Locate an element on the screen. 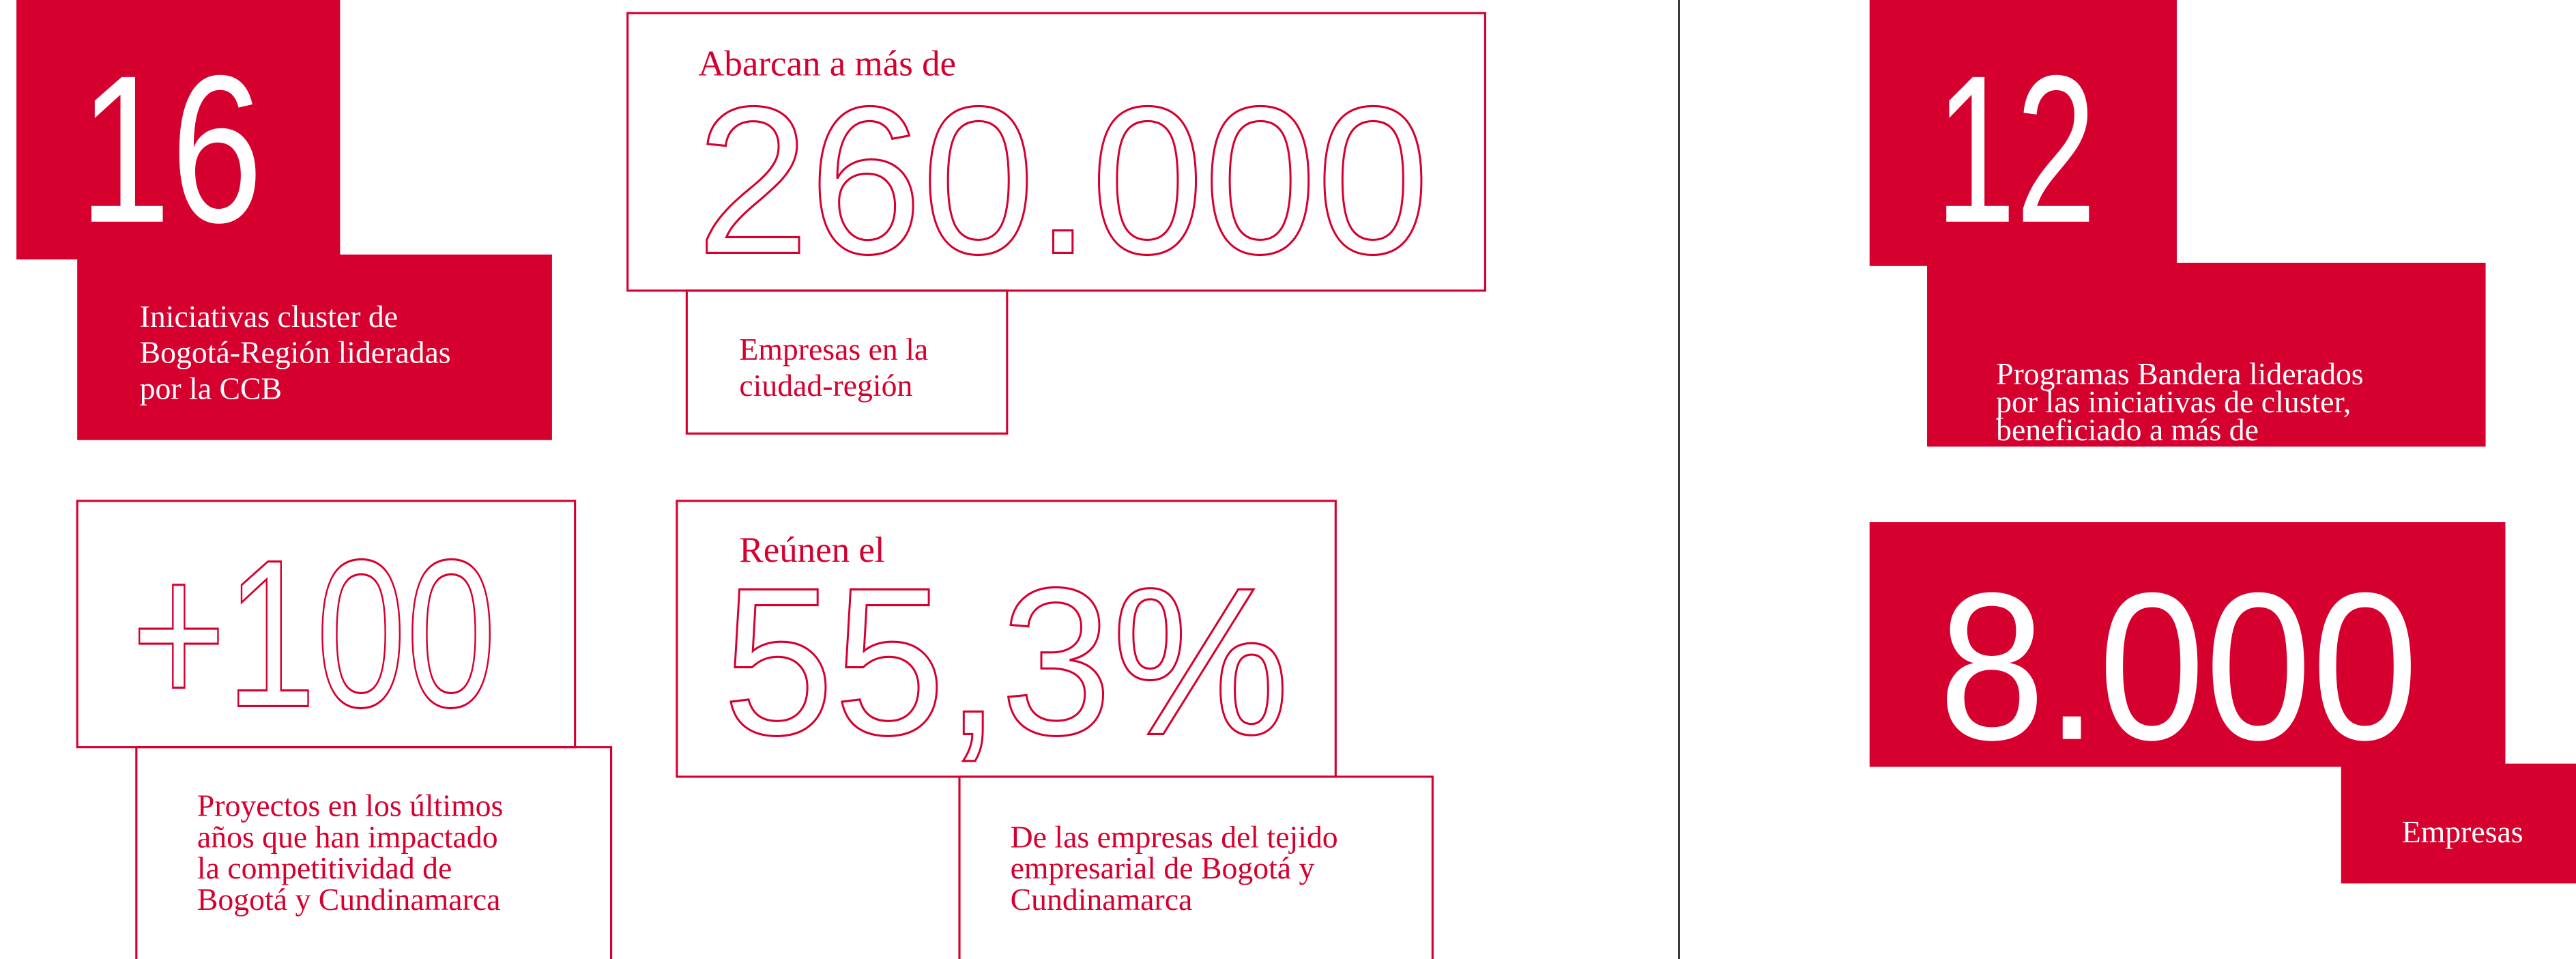 The width and height of the screenshot is (2576, 959). stat-number: 8.000 is located at coordinates (2178, 667).